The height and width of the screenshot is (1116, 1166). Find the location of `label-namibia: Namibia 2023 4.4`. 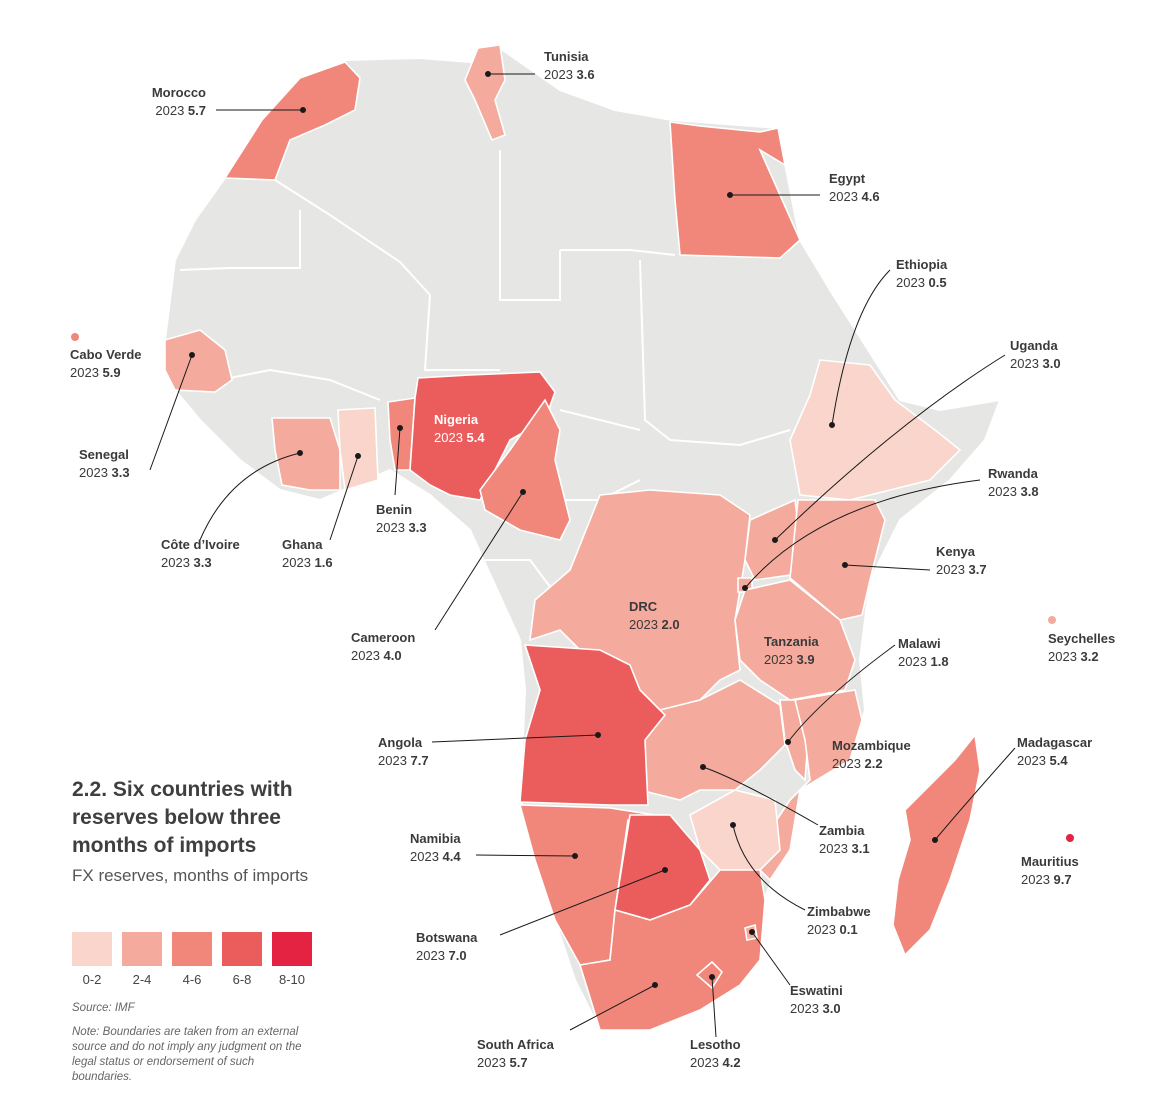

label-namibia: Namibia 2023 4.4 is located at coordinates (435, 847).